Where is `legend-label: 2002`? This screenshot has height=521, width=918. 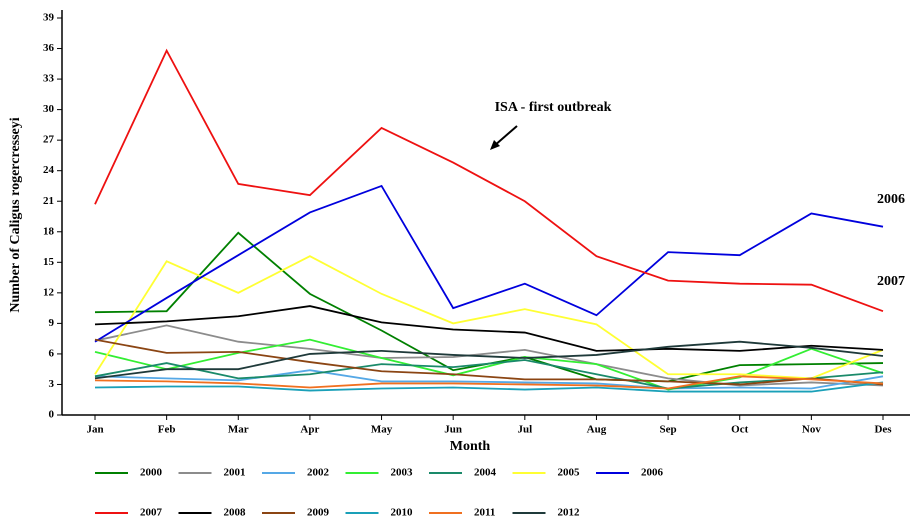
legend-label: 2002 is located at coordinates (318, 473).